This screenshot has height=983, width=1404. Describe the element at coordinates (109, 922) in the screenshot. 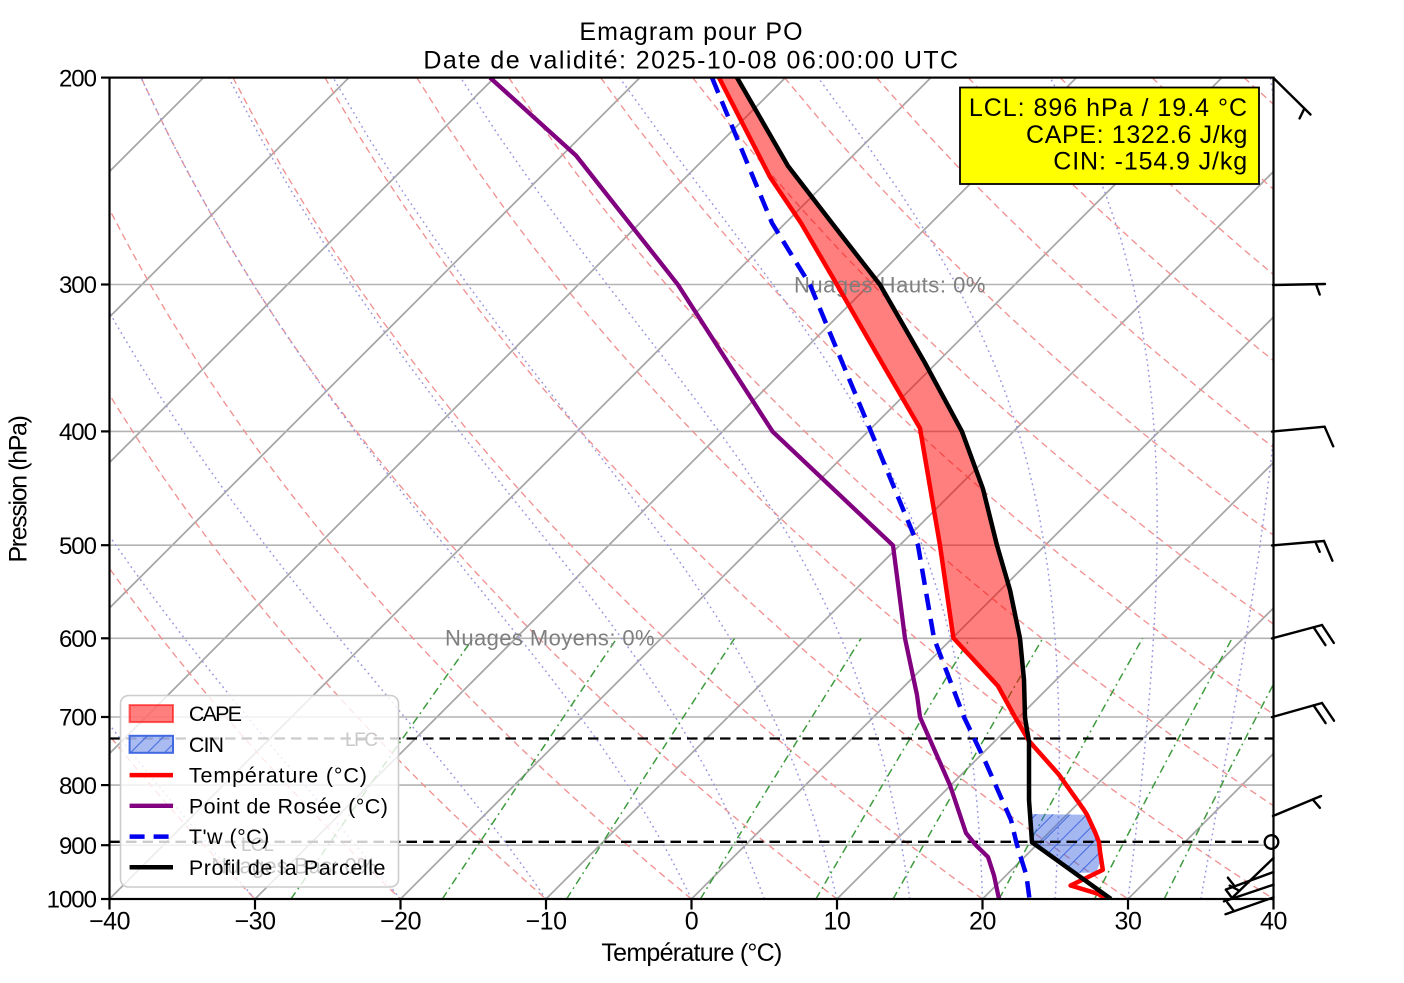

I see `svg-text: −40` at that location.